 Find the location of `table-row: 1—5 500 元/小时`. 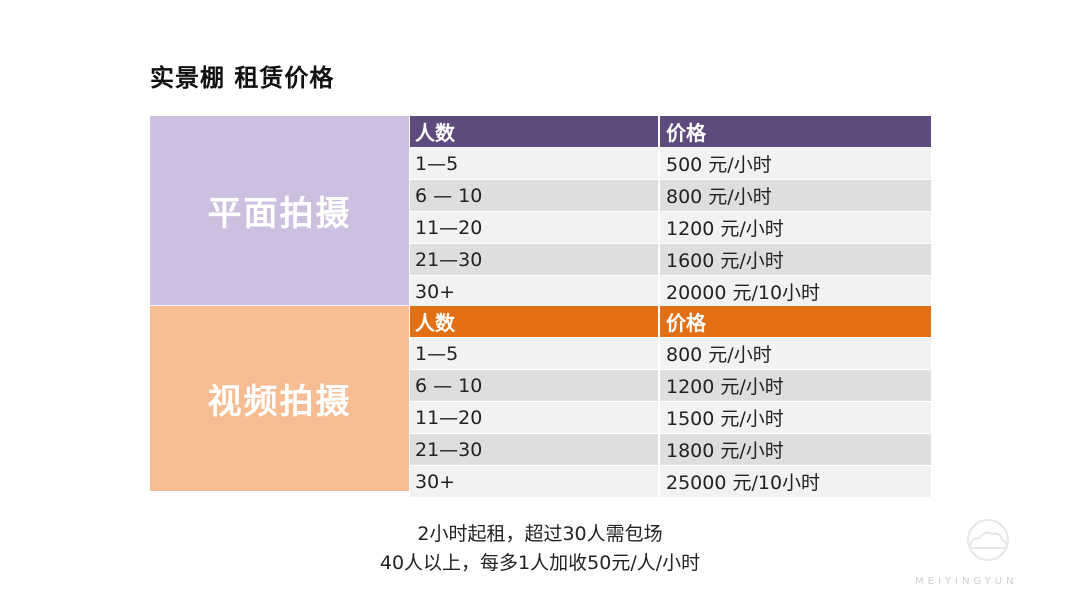

table-row: 1—5 500 元/小时 is located at coordinates (670, 164).